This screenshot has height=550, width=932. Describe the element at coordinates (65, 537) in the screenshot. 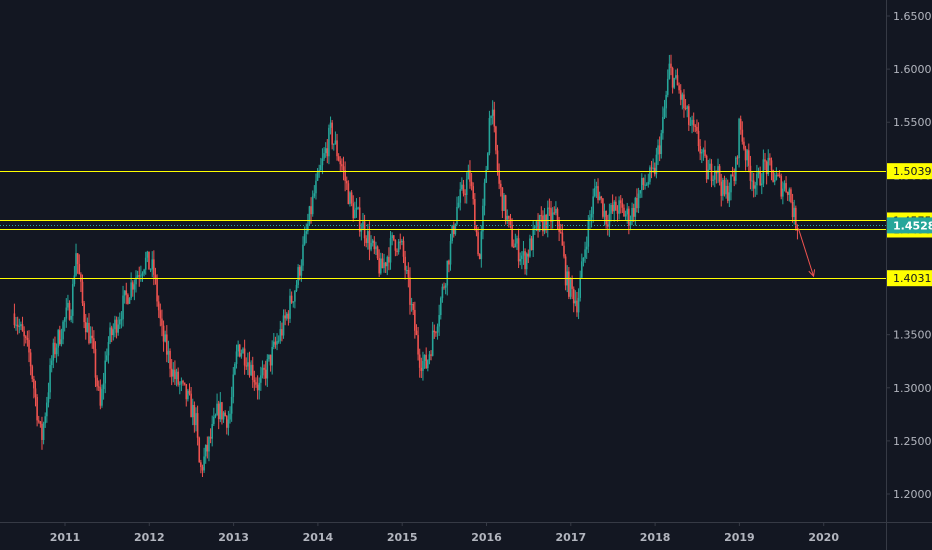

I see `x-tick-label: 2011` at that location.